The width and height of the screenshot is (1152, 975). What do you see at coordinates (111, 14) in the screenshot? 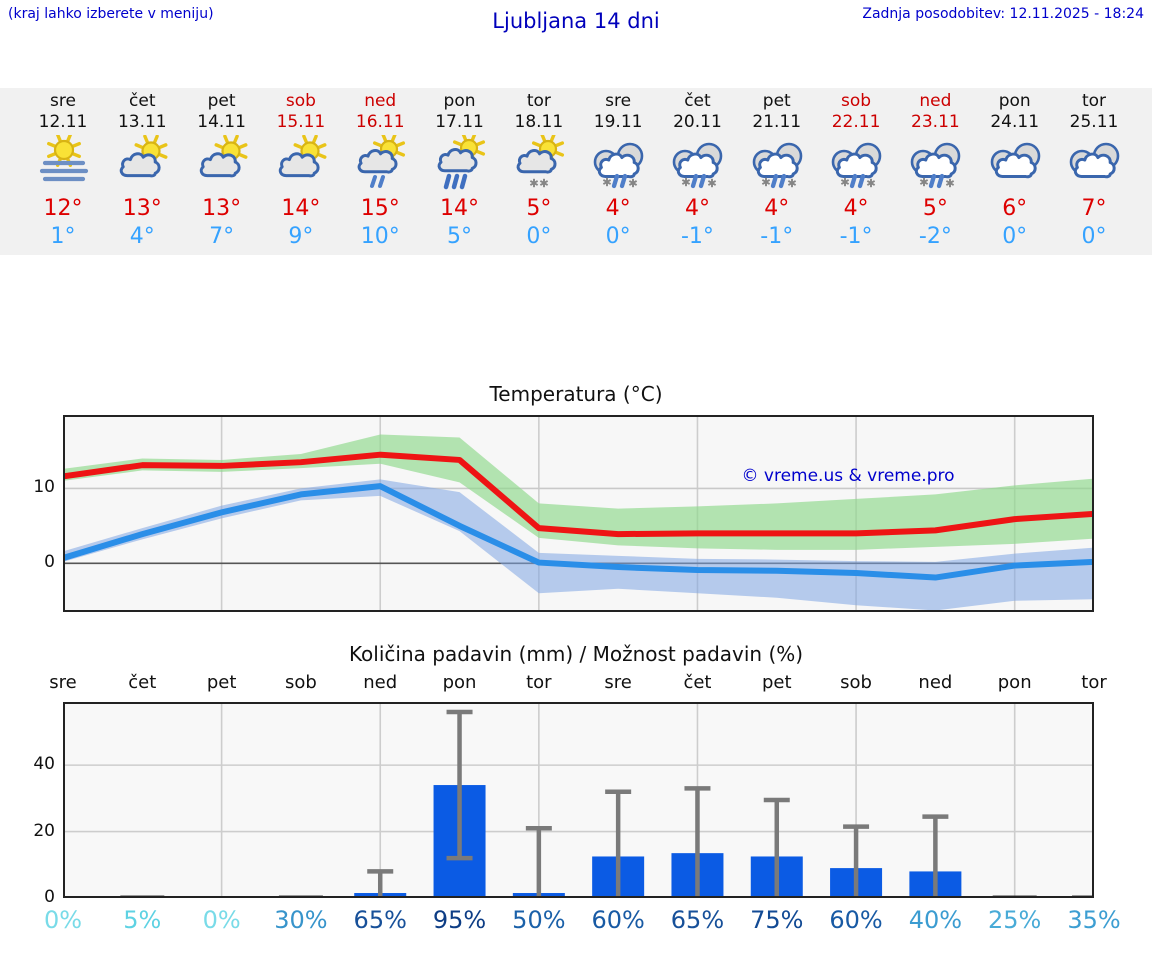
I see `location-menu-hint: (kraj lahko izberete v meniju)` at bounding box center [111, 14].